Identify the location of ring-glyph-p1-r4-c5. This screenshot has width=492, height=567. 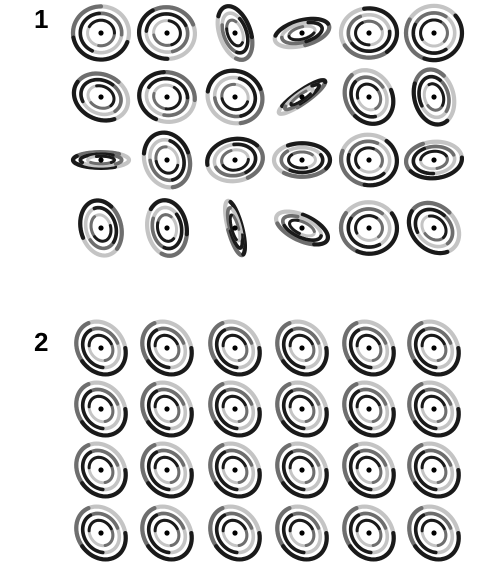
(369, 228).